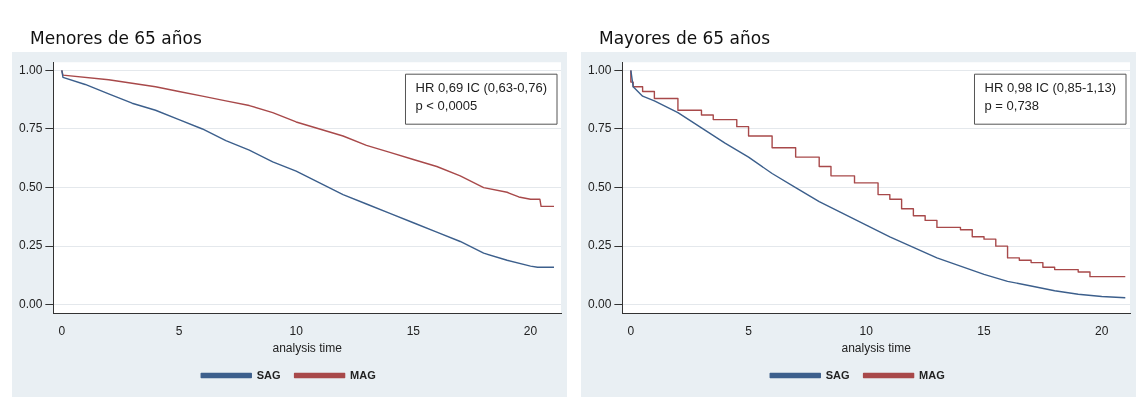 The height and width of the screenshot is (414, 1141). Describe the element at coordinates (1050, 88) in the screenshot. I see `annotation: HR 0,98 IC (0,85-1,13)` at that location.